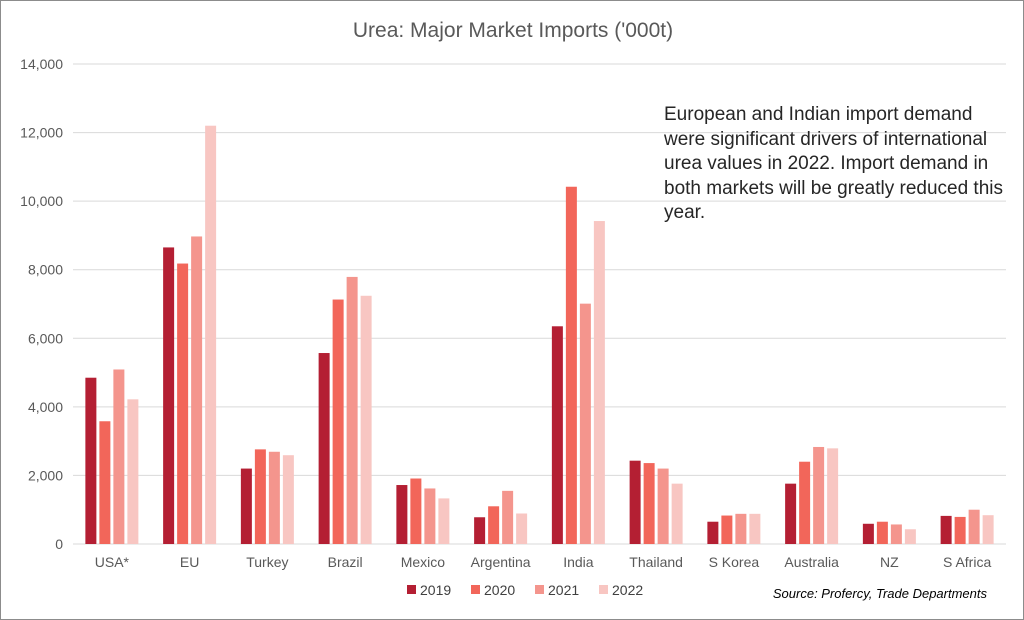  What do you see at coordinates (910, 536) in the screenshot?
I see `bar-nz-2022` at bounding box center [910, 536].